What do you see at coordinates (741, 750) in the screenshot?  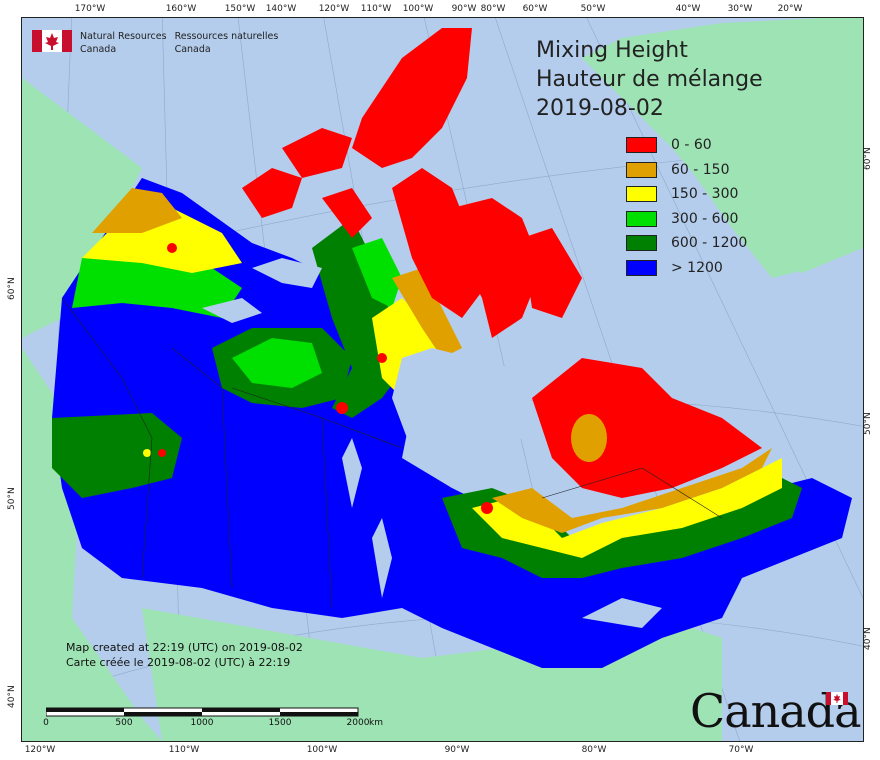 I see `bottom-tick-label: 70°W` at bounding box center [741, 750].